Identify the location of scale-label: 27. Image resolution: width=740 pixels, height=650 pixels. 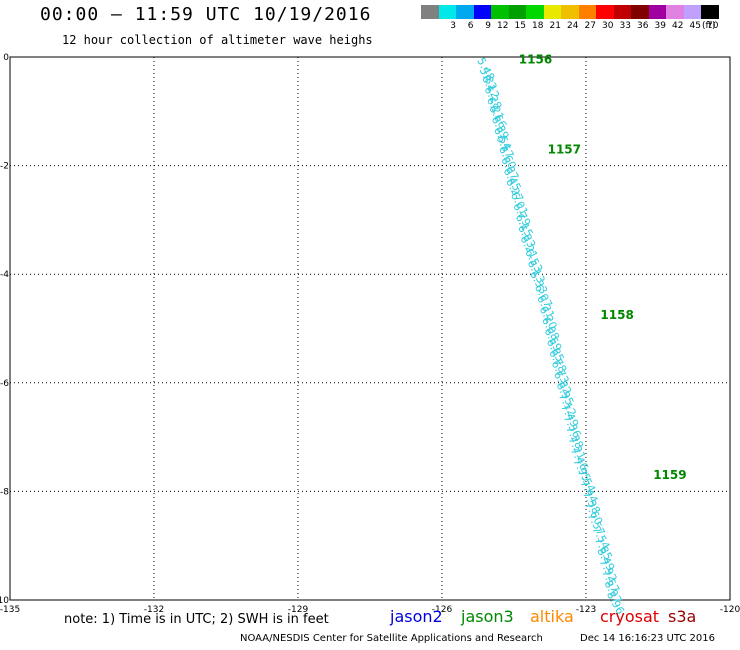
(590, 26).